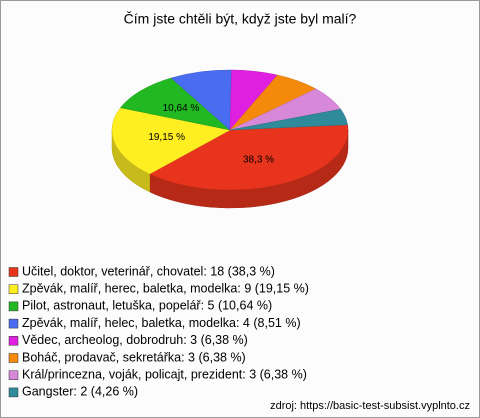 The image size is (480, 418). What do you see at coordinates (240, 19) in the screenshot?
I see `chart-title: Čím jste chtěli být, když jste byl malí?` at bounding box center [240, 19].